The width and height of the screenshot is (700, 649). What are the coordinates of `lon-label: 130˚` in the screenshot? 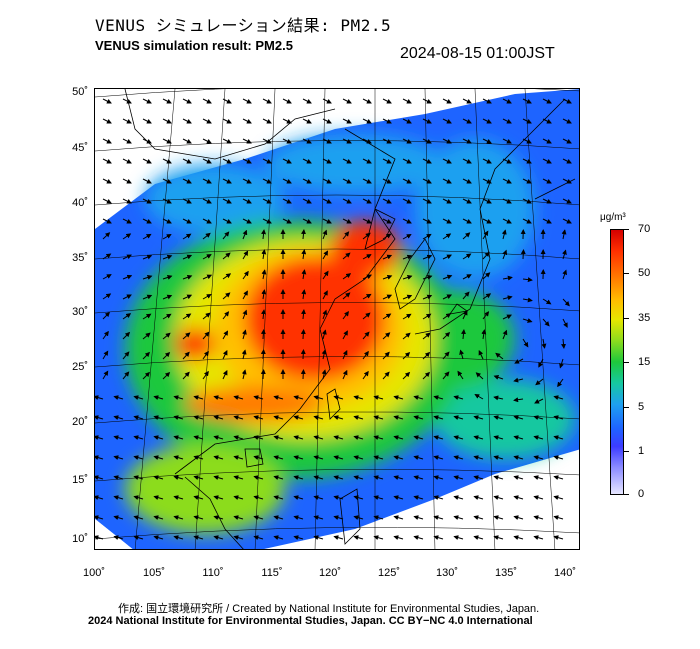 It's located at (447, 573).